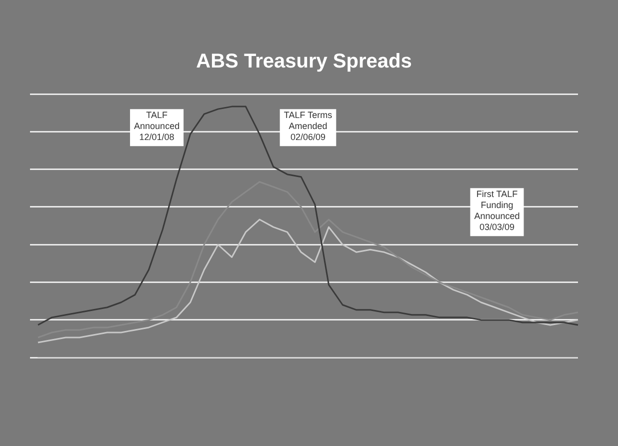 This screenshot has width=618, height=446. What do you see at coordinates (308, 126) in the screenshot?
I see `annotation: TALF Terms Amended 02/06/09` at bounding box center [308, 126].